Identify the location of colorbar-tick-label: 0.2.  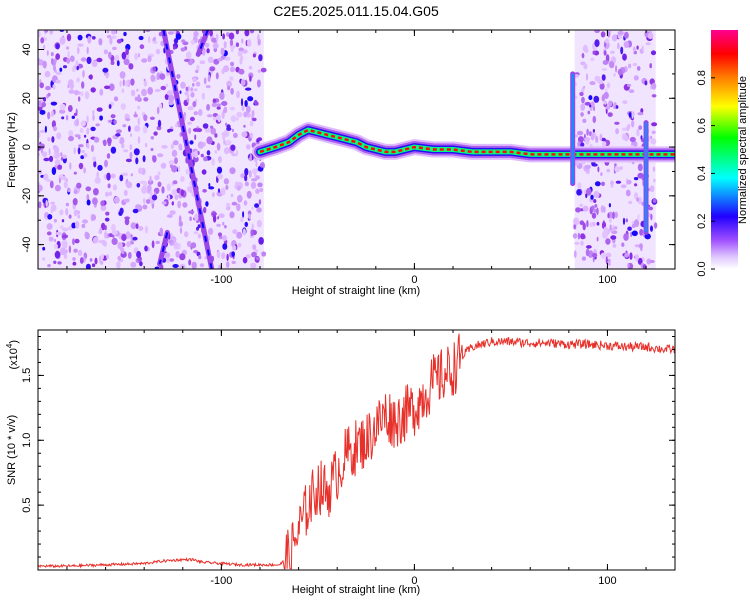
(702, 221).